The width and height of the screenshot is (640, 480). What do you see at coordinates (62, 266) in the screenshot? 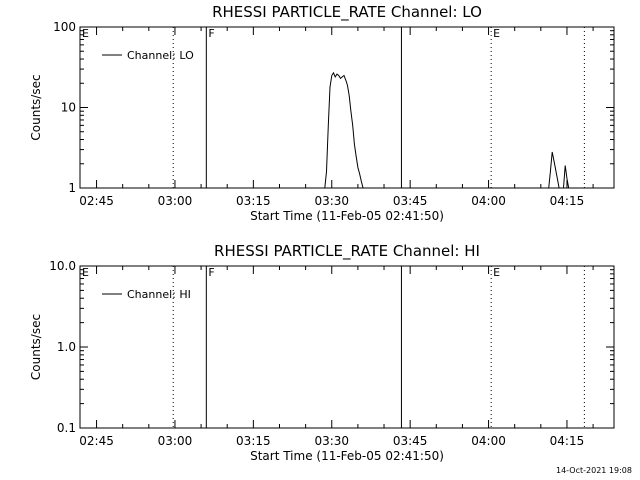
I see `y-tick-label: 10.0` at bounding box center [62, 266].